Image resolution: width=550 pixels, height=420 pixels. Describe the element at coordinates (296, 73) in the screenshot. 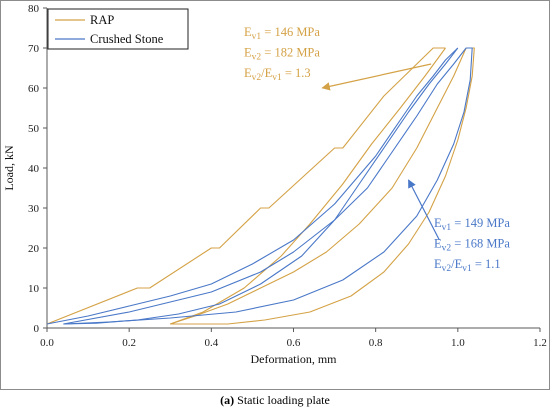

I see `text-part: = 1.3` at that location.